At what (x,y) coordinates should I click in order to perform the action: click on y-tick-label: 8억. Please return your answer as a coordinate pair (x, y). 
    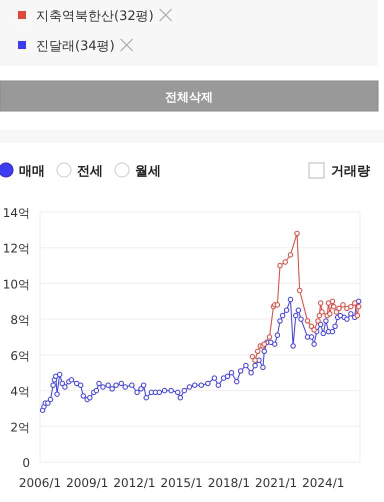
    Looking at the image, I should click on (20, 320).